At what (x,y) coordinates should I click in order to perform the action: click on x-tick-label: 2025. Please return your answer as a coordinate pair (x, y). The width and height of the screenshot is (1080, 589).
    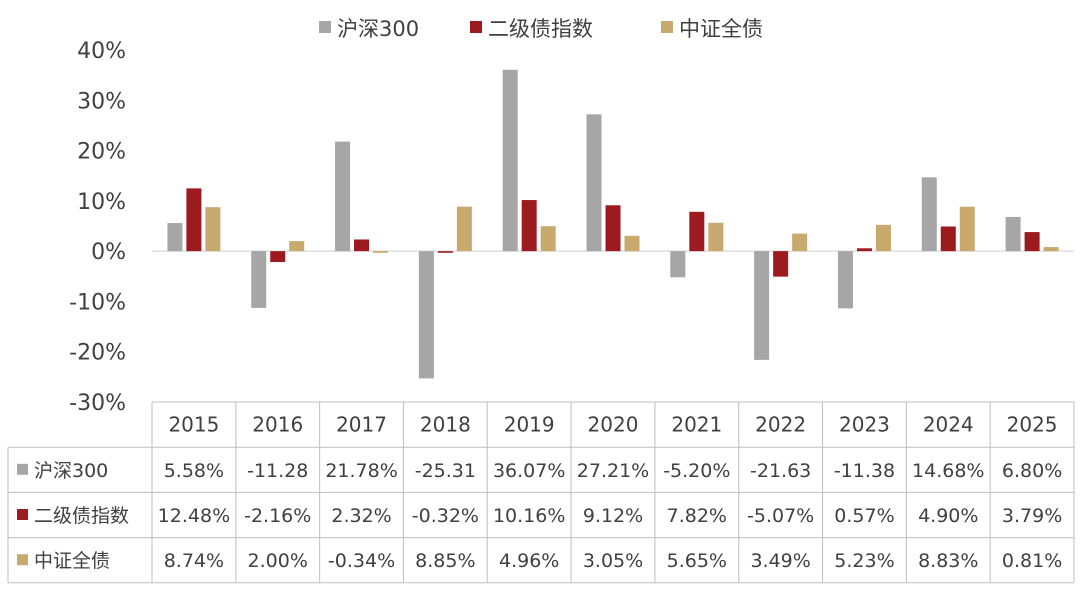
    Looking at the image, I should click on (1032, 425).